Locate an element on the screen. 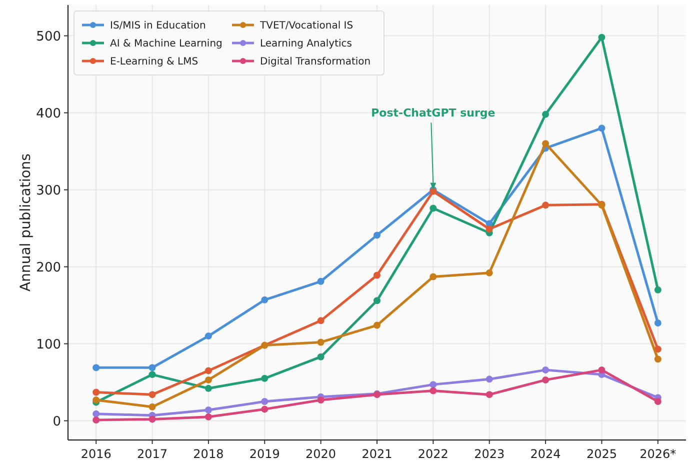 This screenshot has height=471, width=700. y-tick-label: 100 is located at coordinates (48, 344).